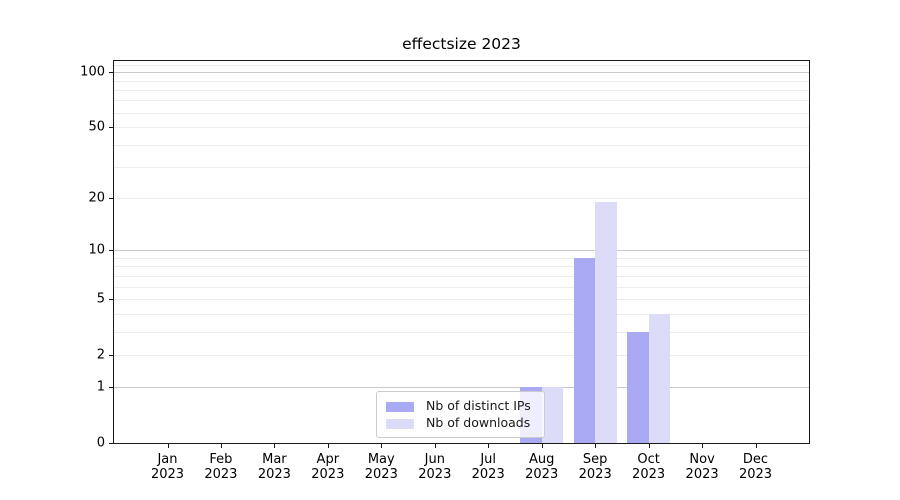 The width and height of the screenshot is (900, 500). Describe the element at coordinates (96, 250) in the screenshot. I see `y-tick-label-10: 10` at that location.